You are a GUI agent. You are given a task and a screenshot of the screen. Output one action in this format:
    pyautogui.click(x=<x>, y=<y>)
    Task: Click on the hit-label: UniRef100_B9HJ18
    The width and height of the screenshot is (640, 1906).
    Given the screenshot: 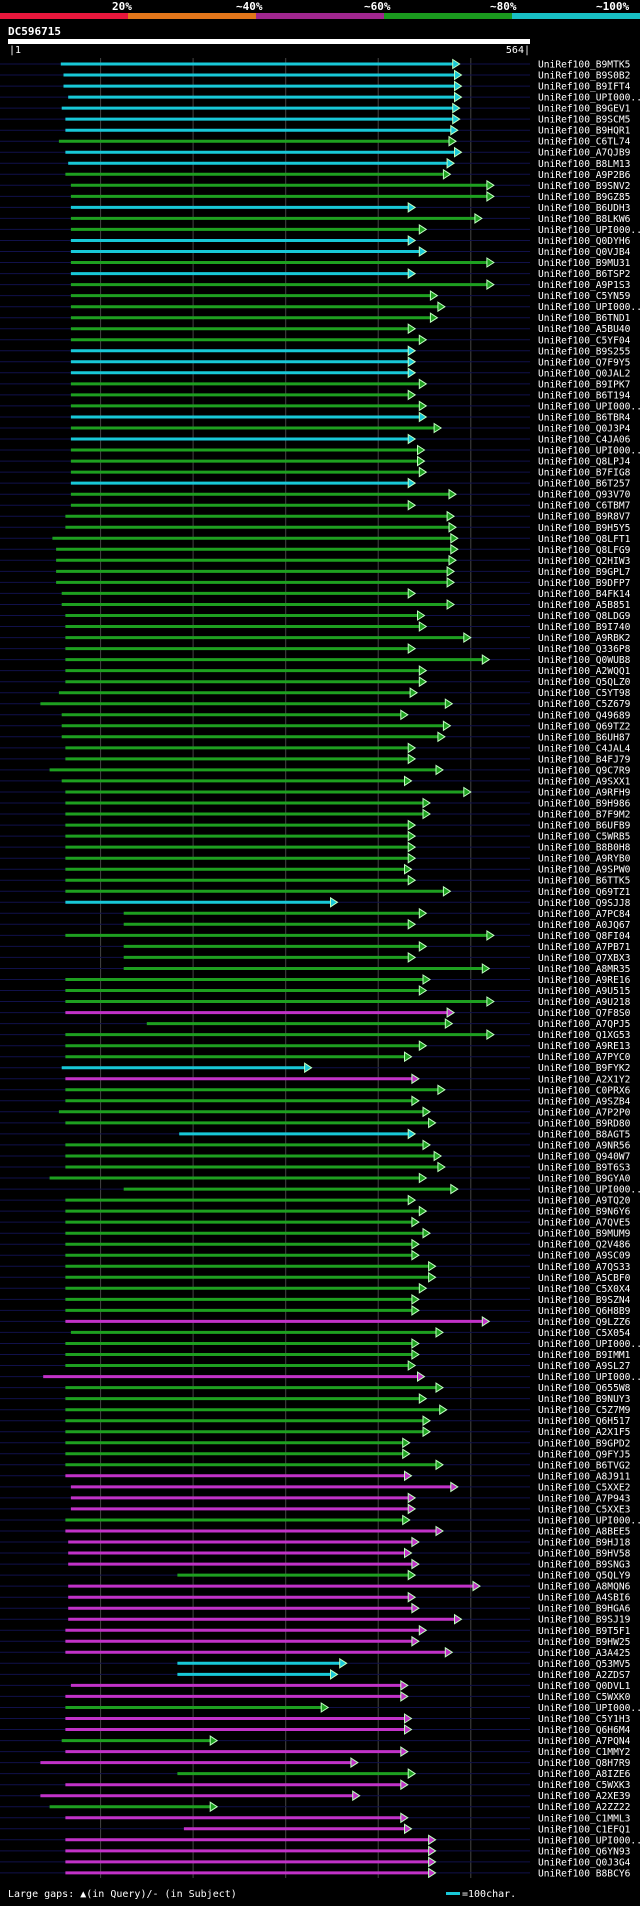 What is the action you would take?
    pyautogui.click(x=584, y=1543)
    